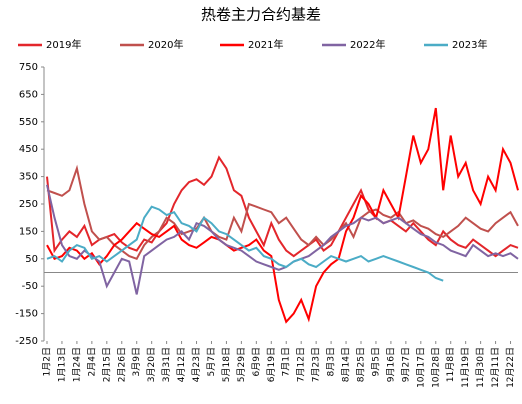  I want to click on y-tick-label: -50, so click(30, 286).